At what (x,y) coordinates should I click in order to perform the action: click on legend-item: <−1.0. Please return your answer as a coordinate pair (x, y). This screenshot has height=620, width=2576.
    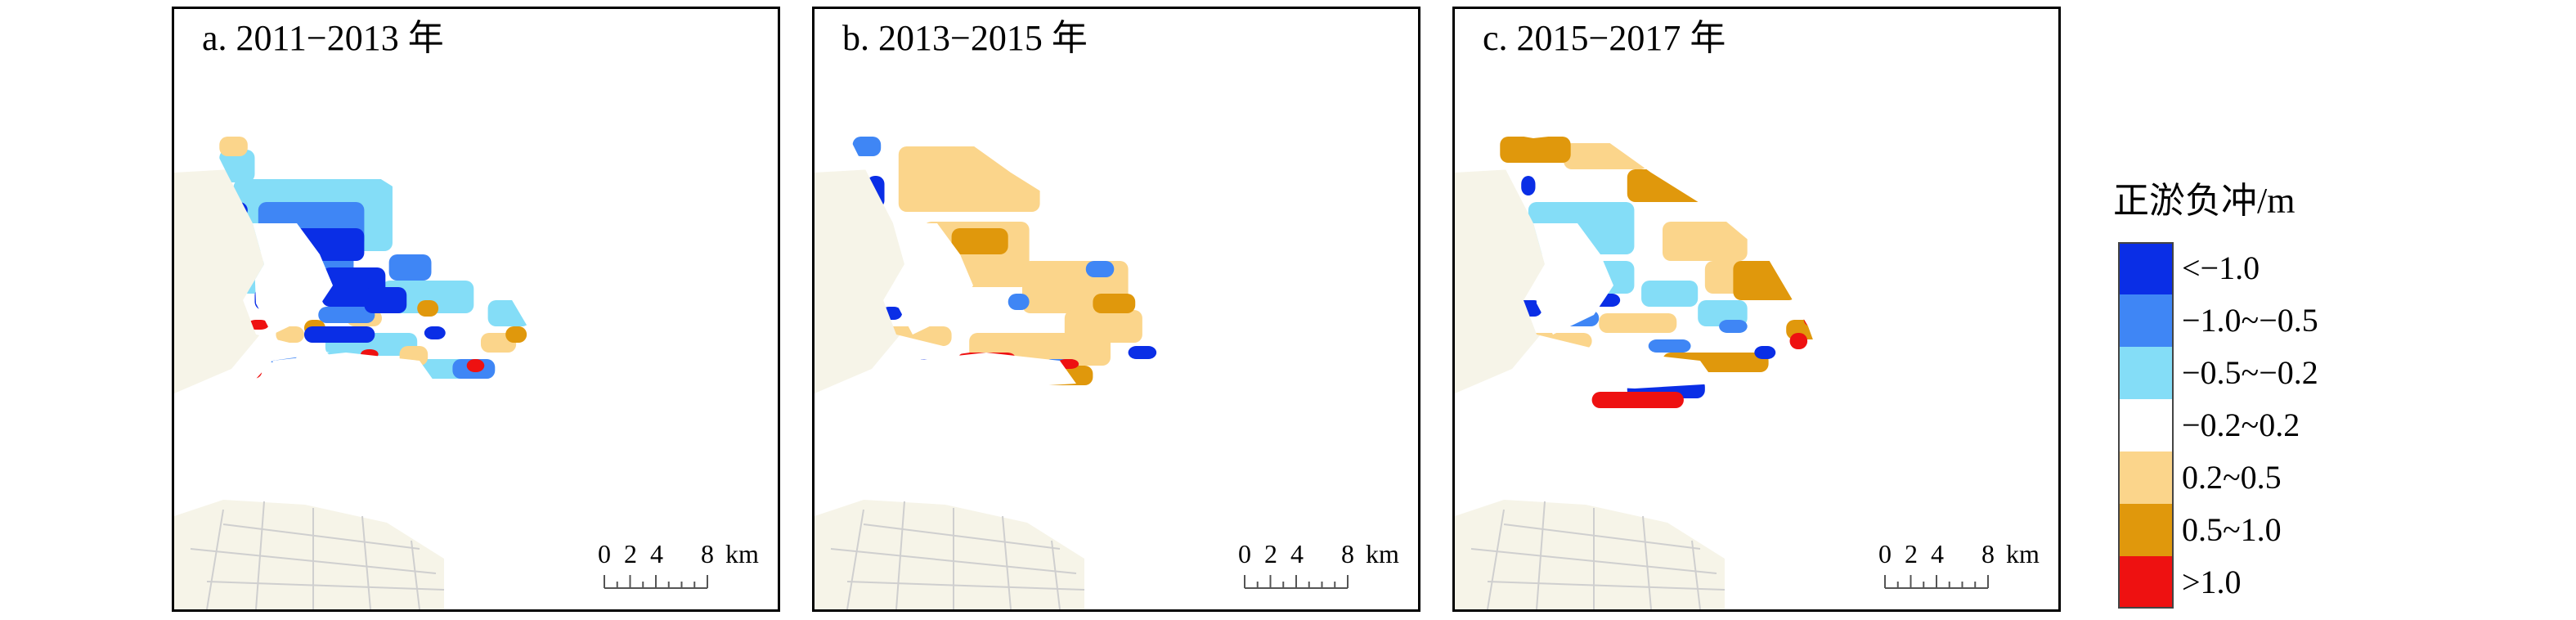
    Looking at the image, I should click on (2282, 268).